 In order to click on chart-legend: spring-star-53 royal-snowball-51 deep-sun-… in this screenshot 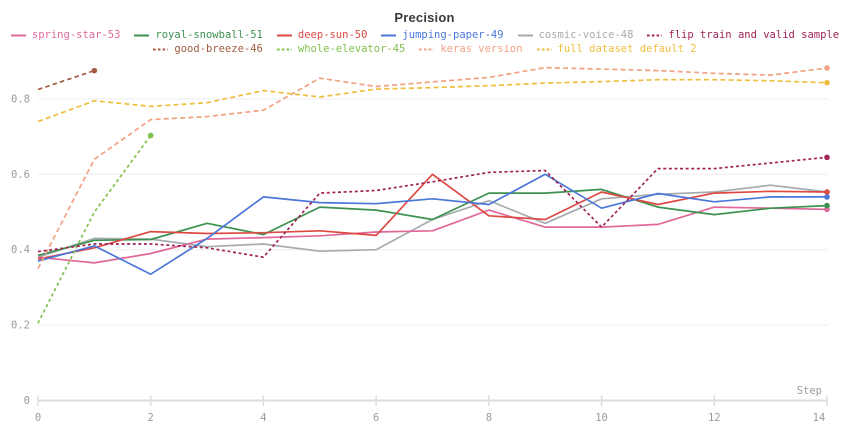, I will do `click(424, 42)`.